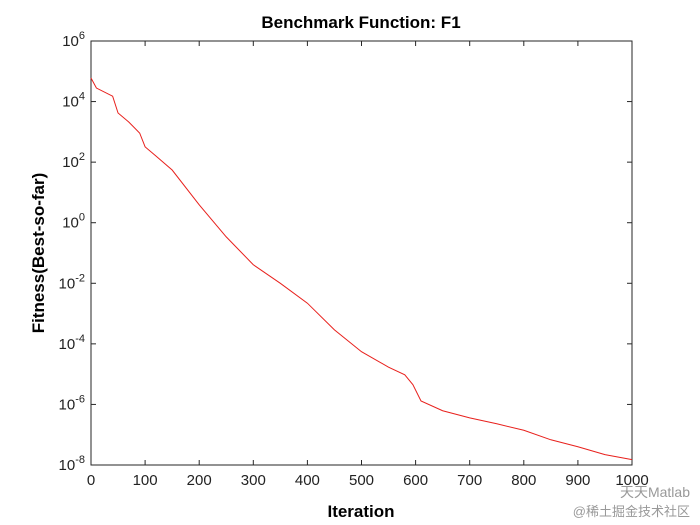 This screenshot has height=525, width=700. What do you see at coordinates (655, 492) in the screenshot?
I see `watermark: 天天Matlab` at bounding box center [655, 492].